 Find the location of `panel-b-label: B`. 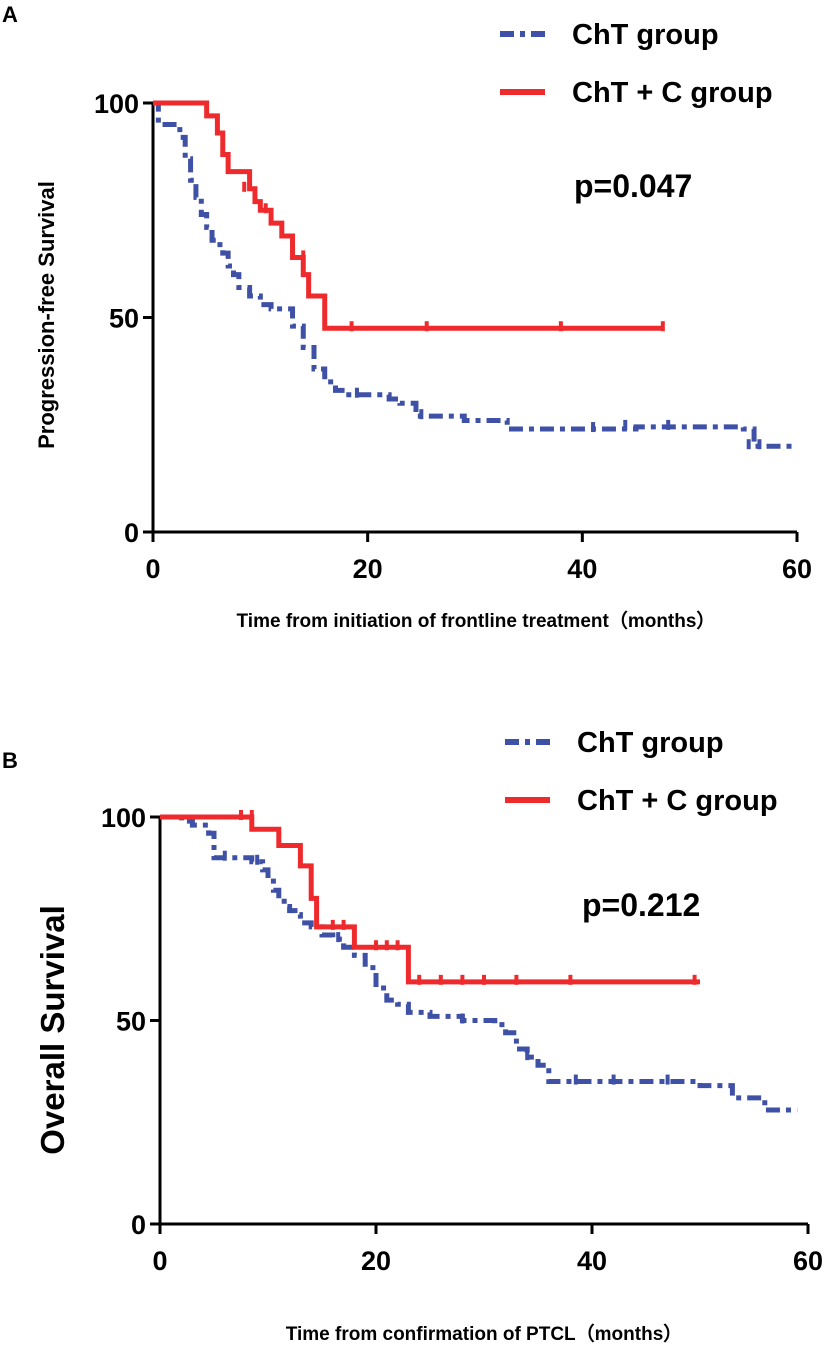

panel-b-label: B is located at coordinates (10, 760).